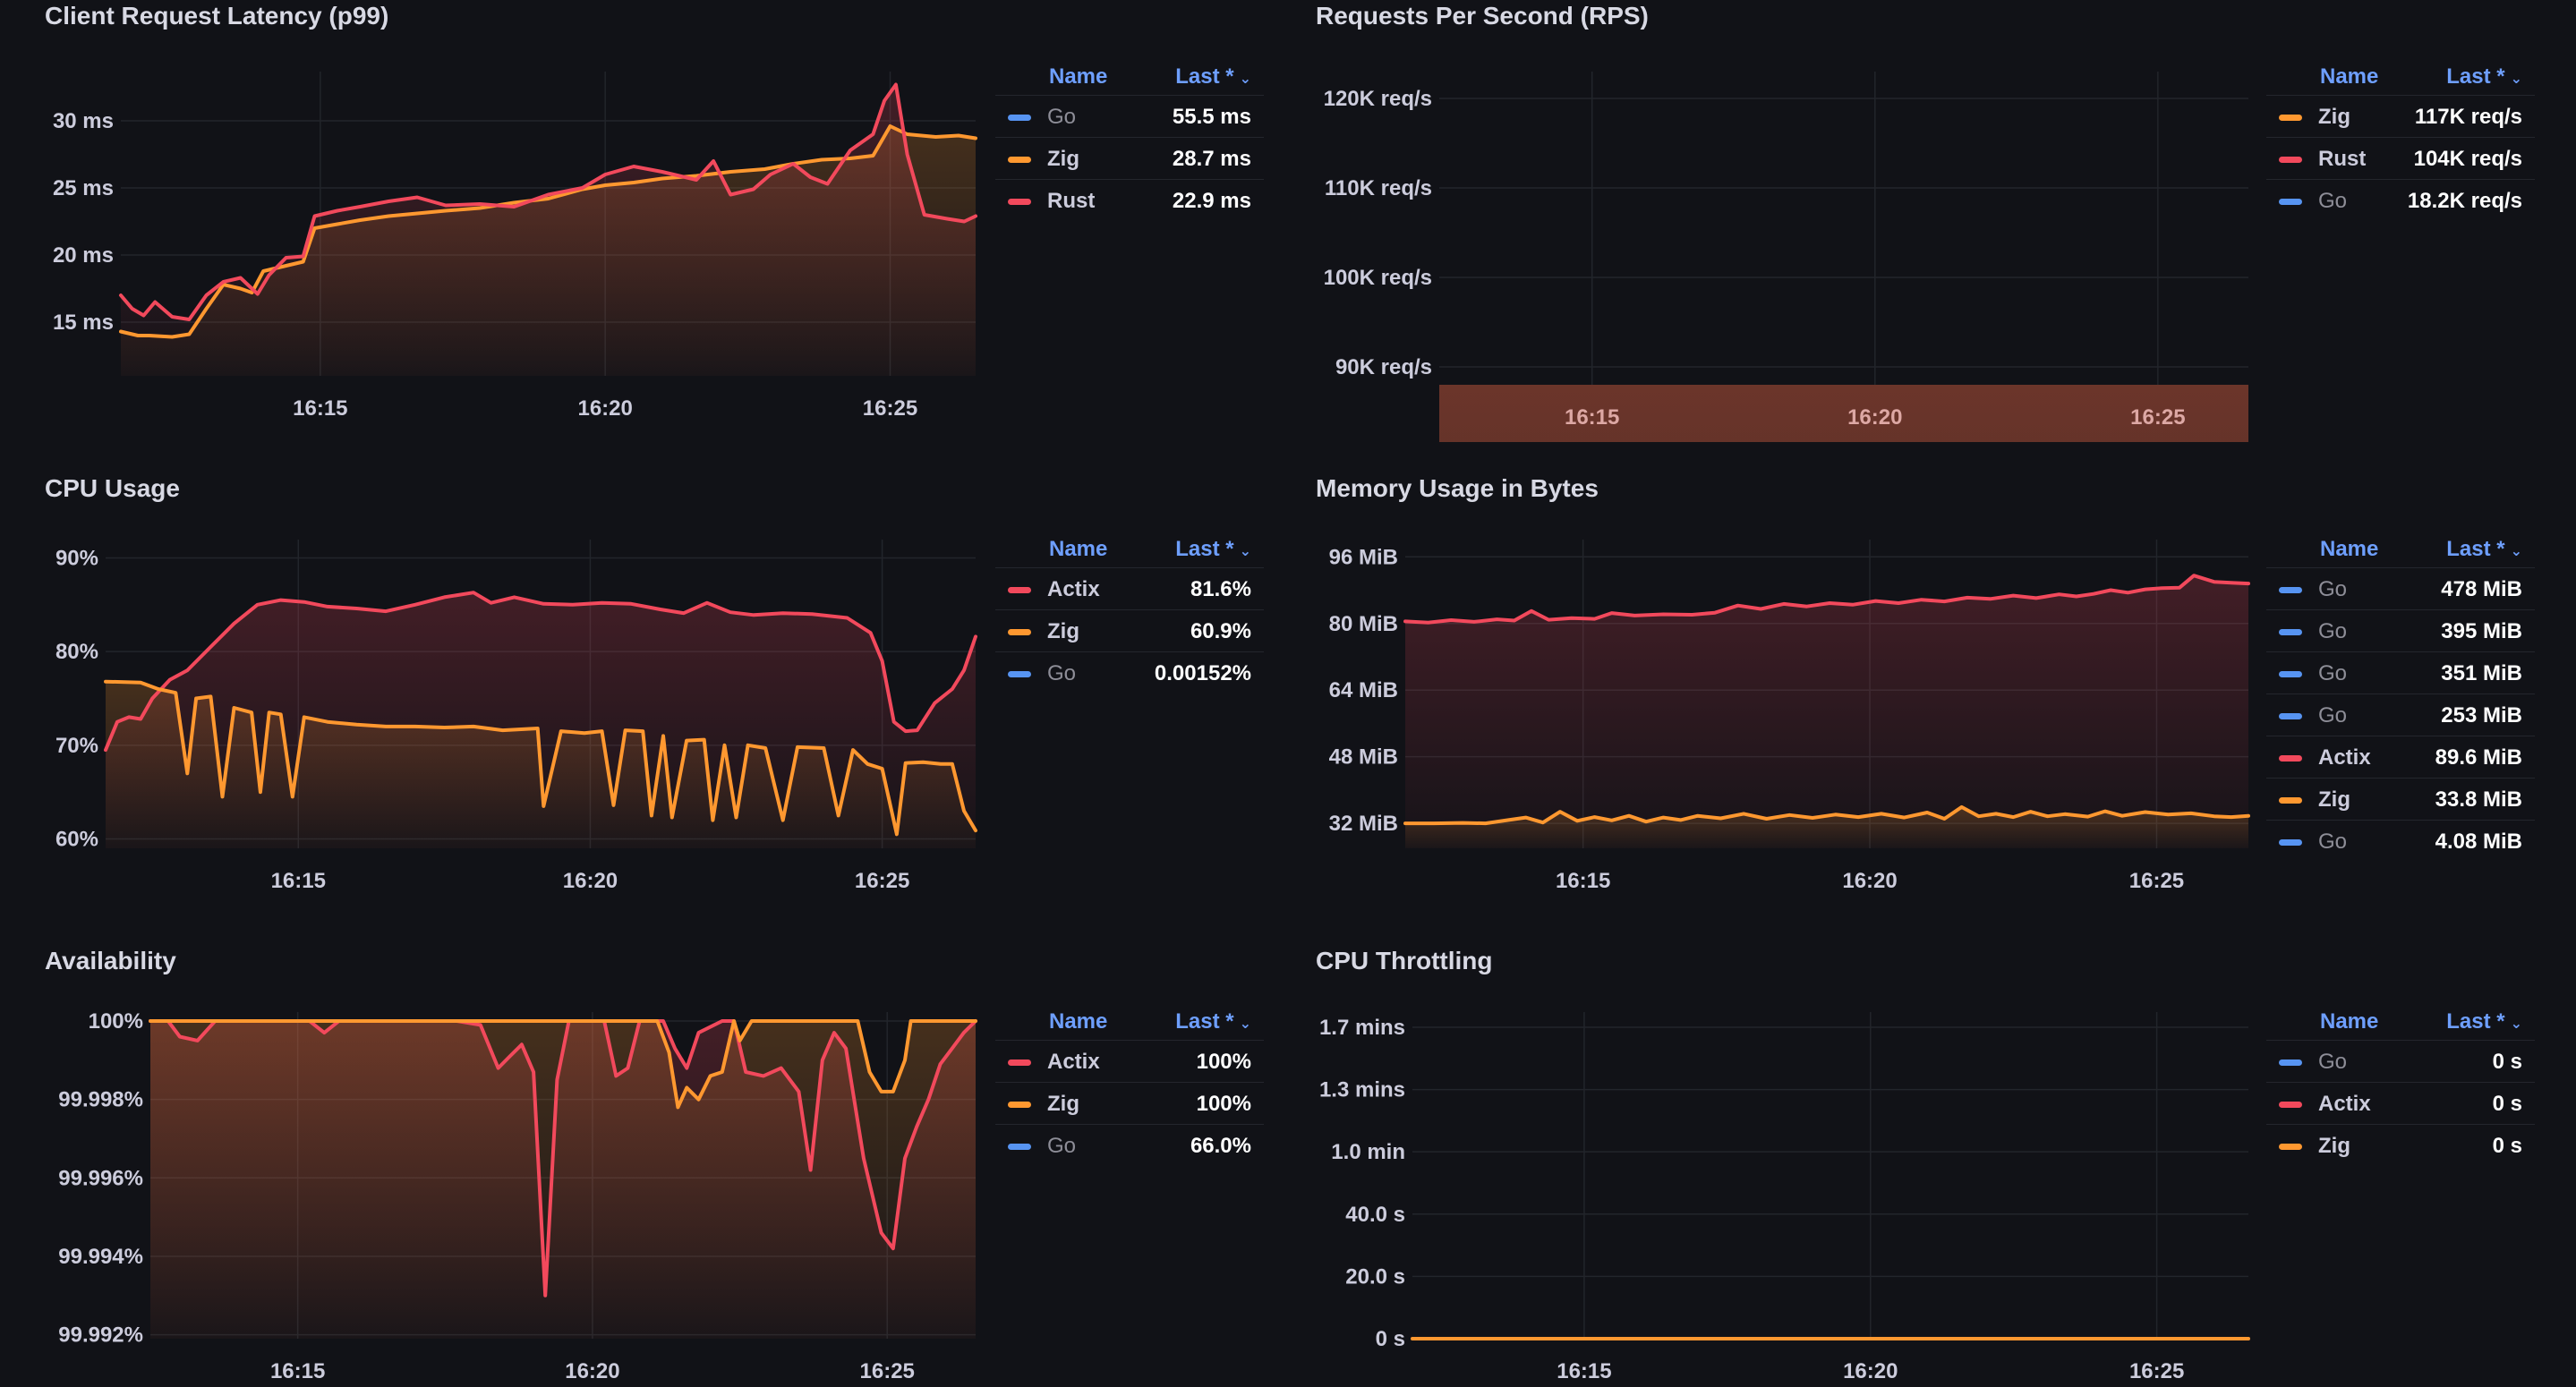 The image size is (2576, 1387). What do you see at coordinates (2400, 672) in the screenshot?
I see `legend-row: Go 351 MiB` at bounding box center [2400, 672].